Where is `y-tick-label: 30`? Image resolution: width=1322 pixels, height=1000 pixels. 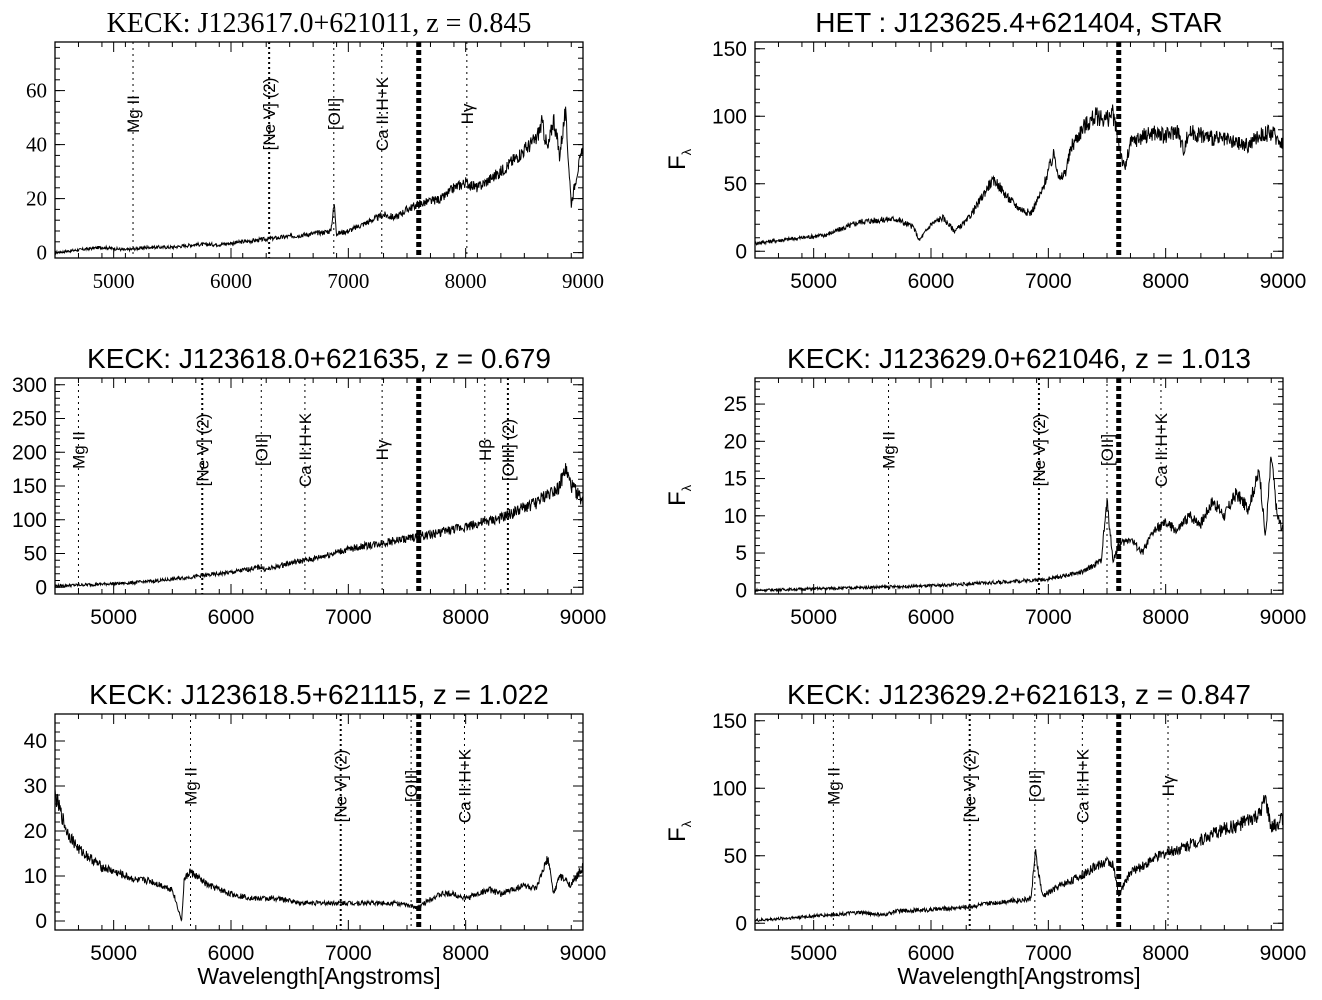 y-tick-label: 30 is located at coordinates (35, 786).